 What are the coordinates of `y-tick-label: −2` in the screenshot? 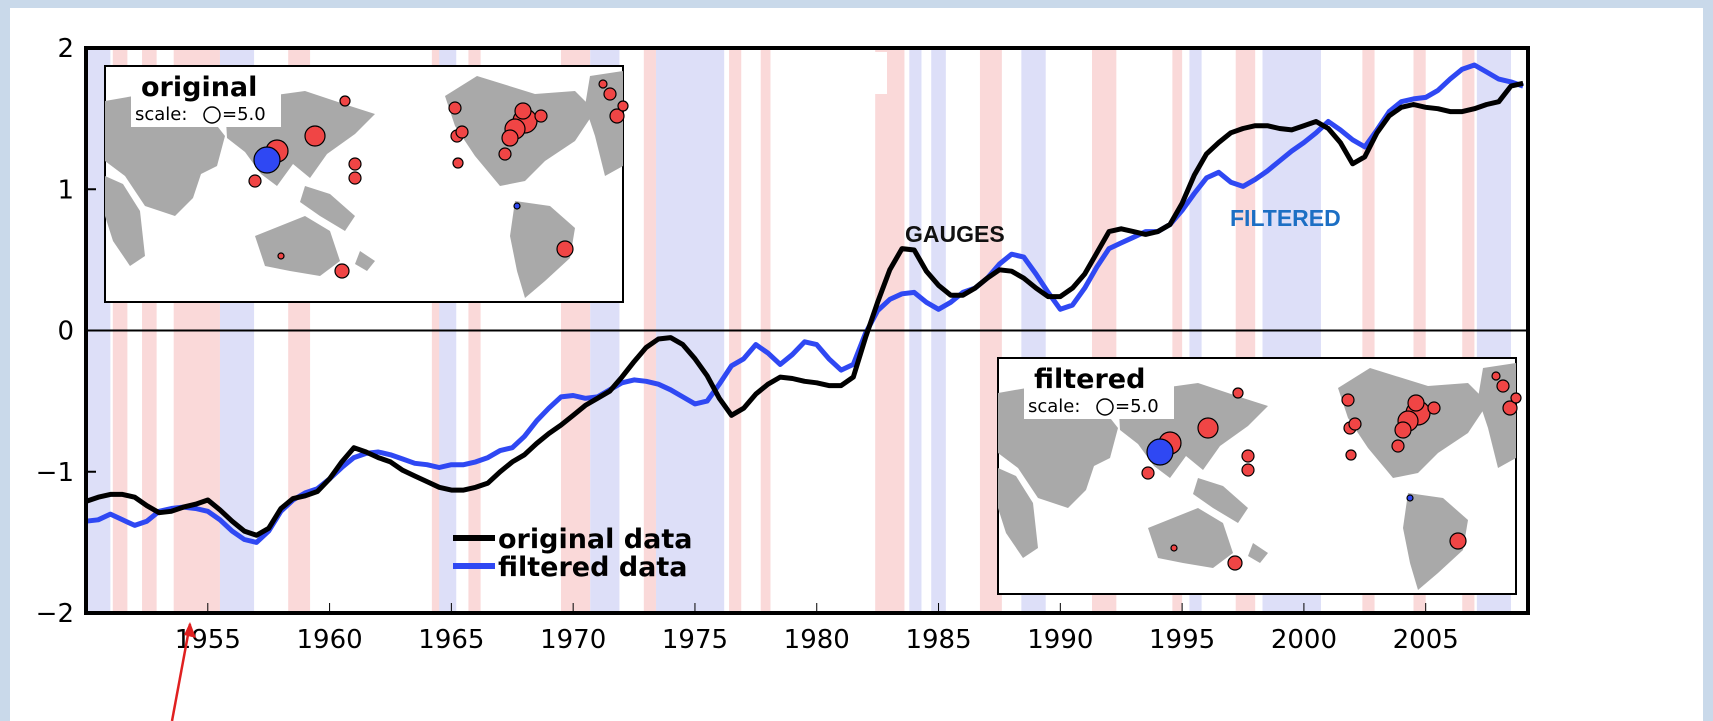 It's located at (55, 614).